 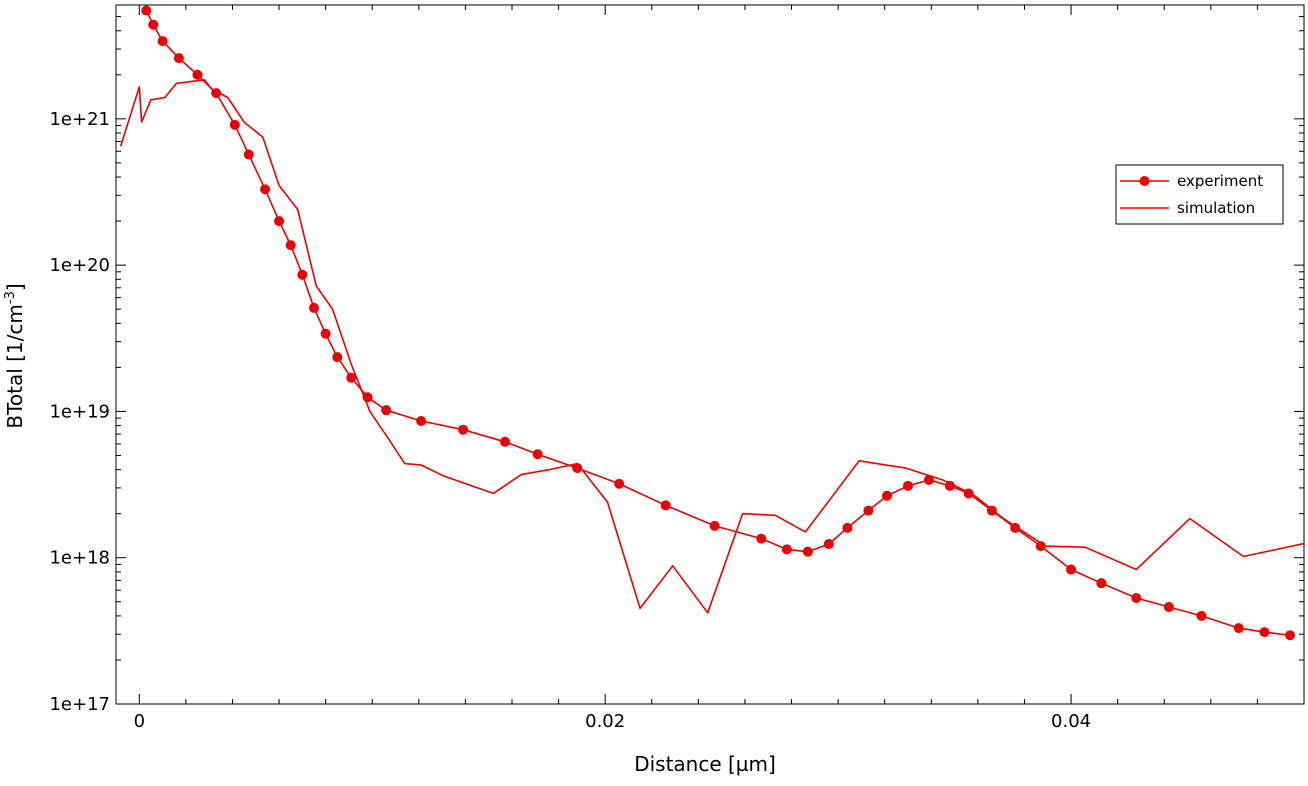 I want to click on y-axis-title: BTotal [1/cm-3], so click(x=15, y=355).